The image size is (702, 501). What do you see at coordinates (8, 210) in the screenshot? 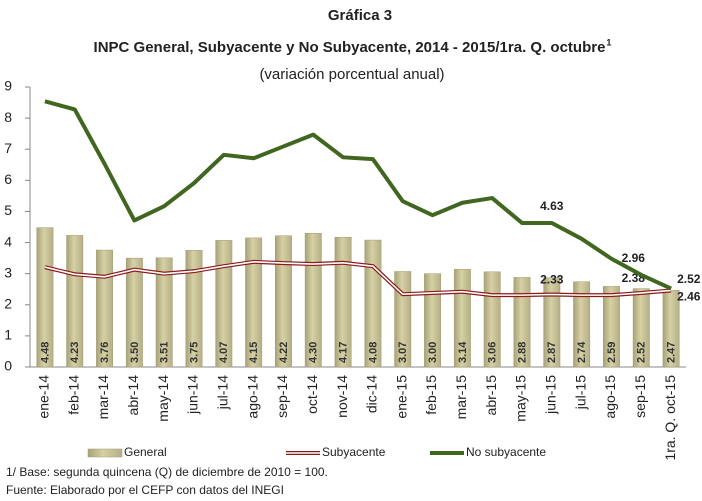
I see `y-tick-label: 5` at bounding box center [8, 210].